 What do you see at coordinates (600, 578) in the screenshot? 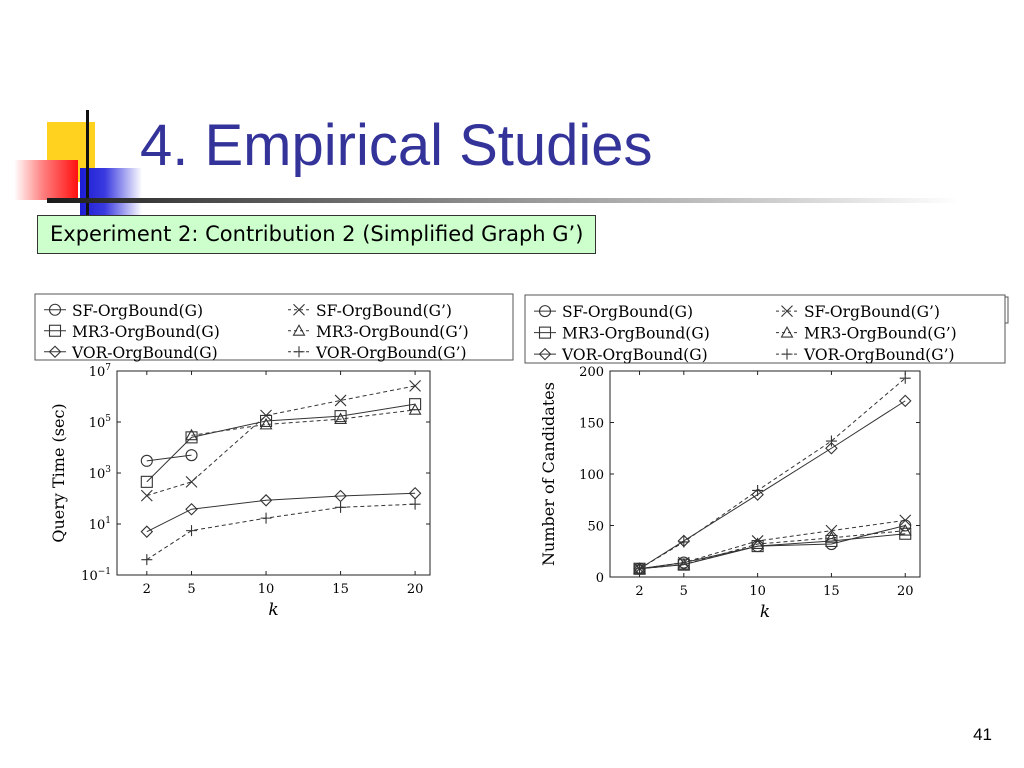
I see `y-tick-label: 0` at bounding box center [600, 578].